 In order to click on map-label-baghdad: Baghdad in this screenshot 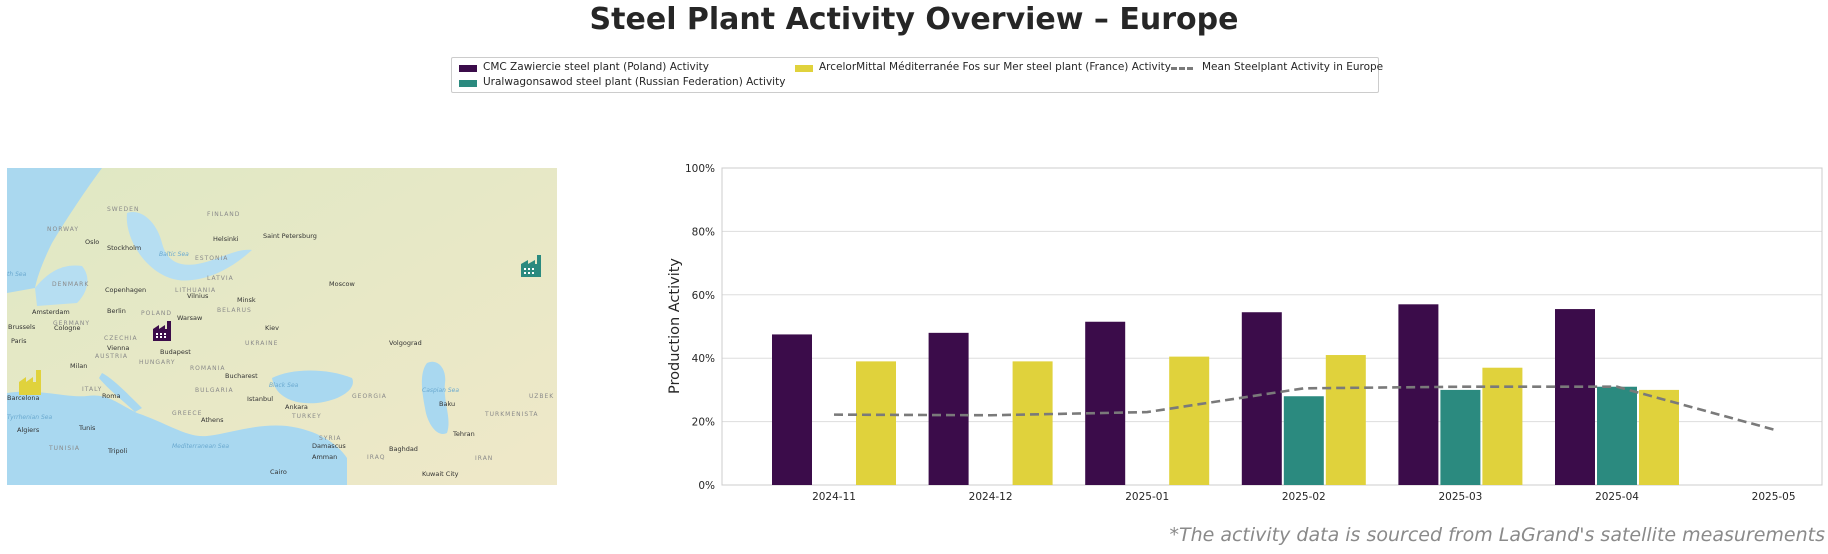, I will do `click(403, 449)`.